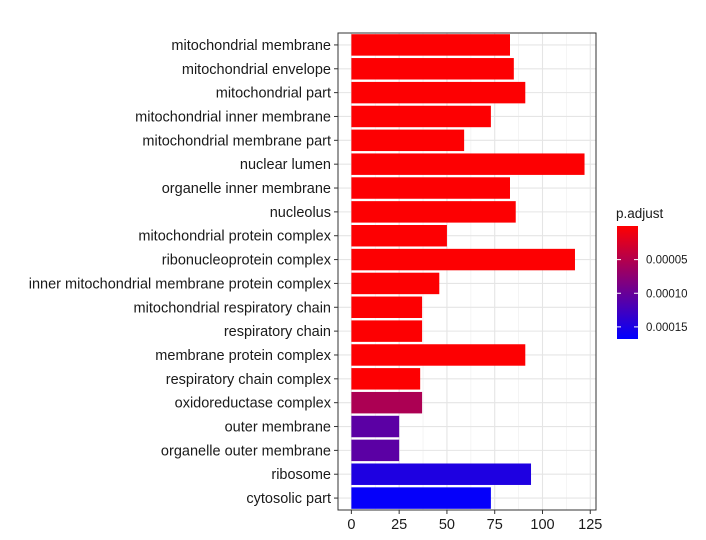 The image size is (706, 540). Describe the element at coordinates (495, 525) in the screenshot. I see `x-tick-label: 75` at that location.